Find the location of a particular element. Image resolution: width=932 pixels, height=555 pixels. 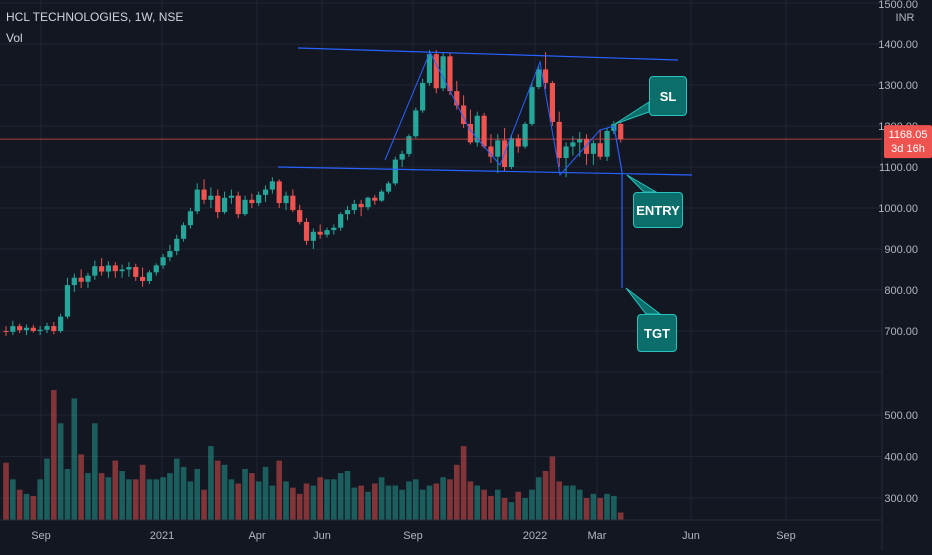

entry-callout-pointer is located at coordinates (642, 183).